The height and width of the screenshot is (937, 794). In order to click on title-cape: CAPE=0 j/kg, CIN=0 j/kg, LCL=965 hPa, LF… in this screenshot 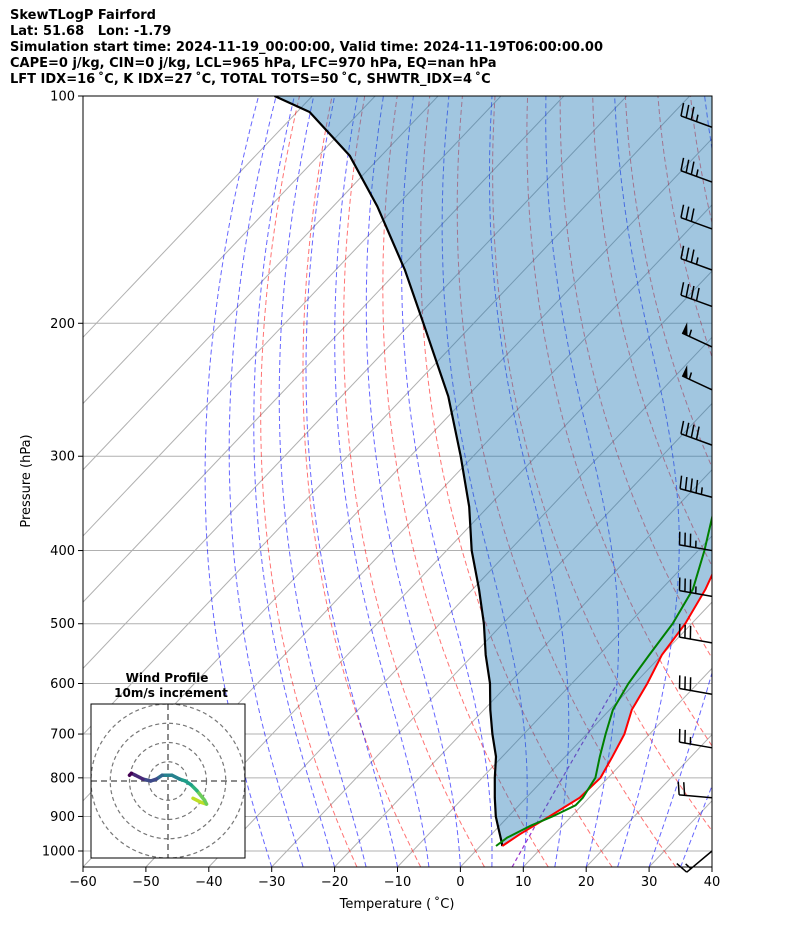, I will do `click(253, 63)`.